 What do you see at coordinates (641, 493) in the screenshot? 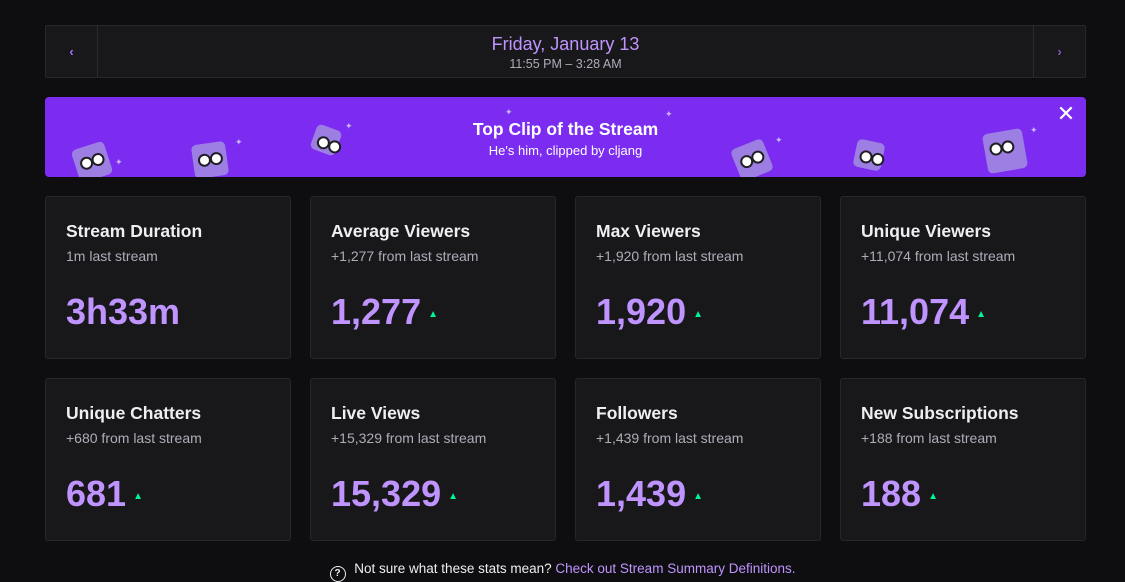
I see `stat-value: 1,439` at bounding box center [641, 493].